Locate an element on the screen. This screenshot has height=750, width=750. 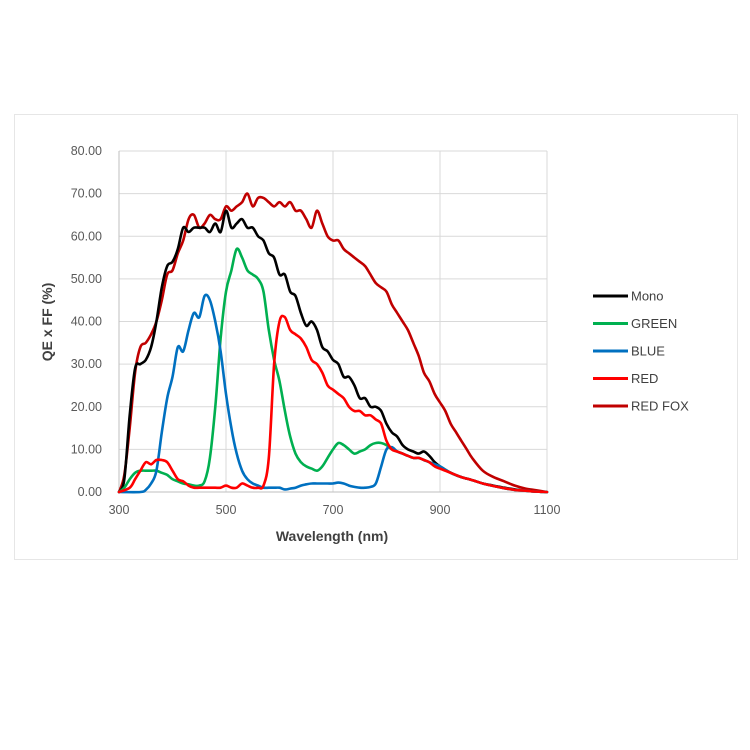
y-tick-label: 30.00 is located at coordinates (86, 364).